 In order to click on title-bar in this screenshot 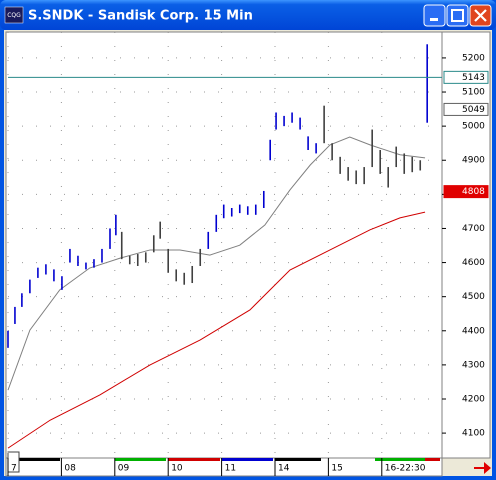, I will do `click(248, 15)`.